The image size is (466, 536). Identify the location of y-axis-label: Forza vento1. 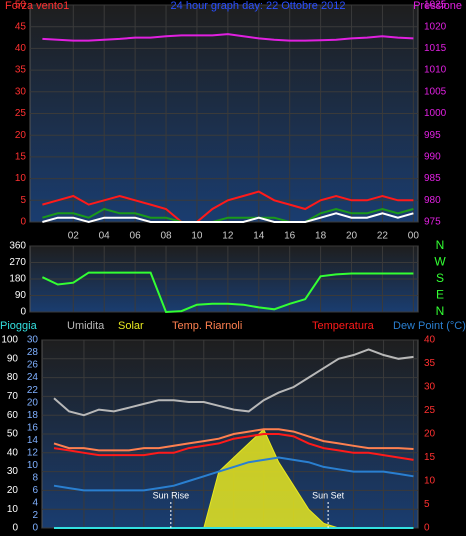
(37, 6).